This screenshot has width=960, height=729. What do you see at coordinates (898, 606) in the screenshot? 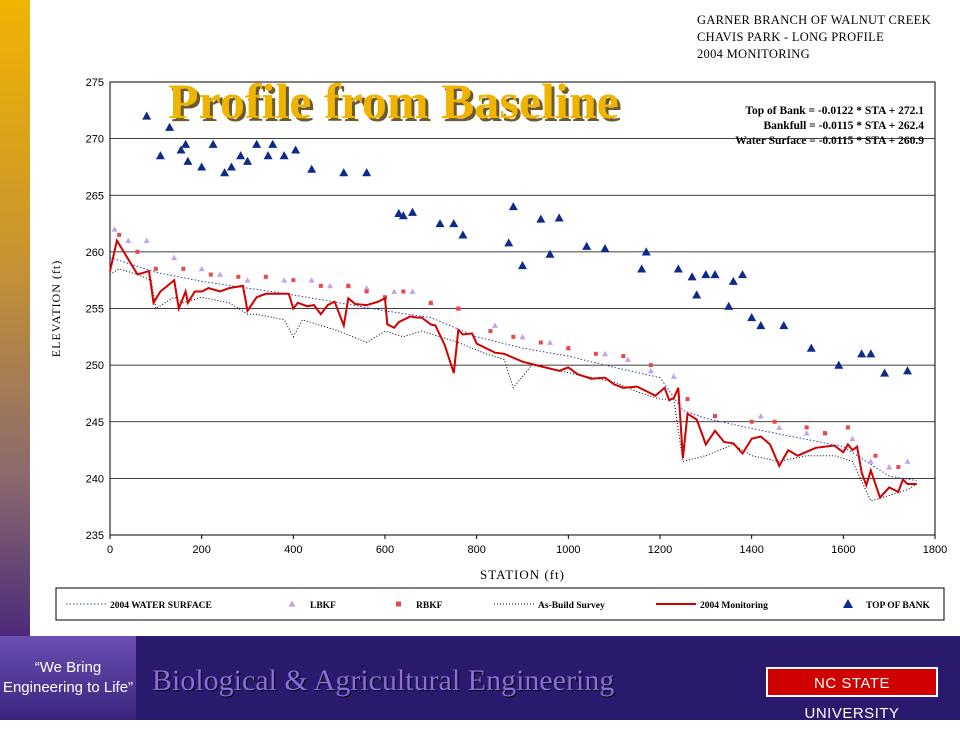
I see `legend-label-top-of-bank: TOP OF BANK` at bounding box center [898, 606].